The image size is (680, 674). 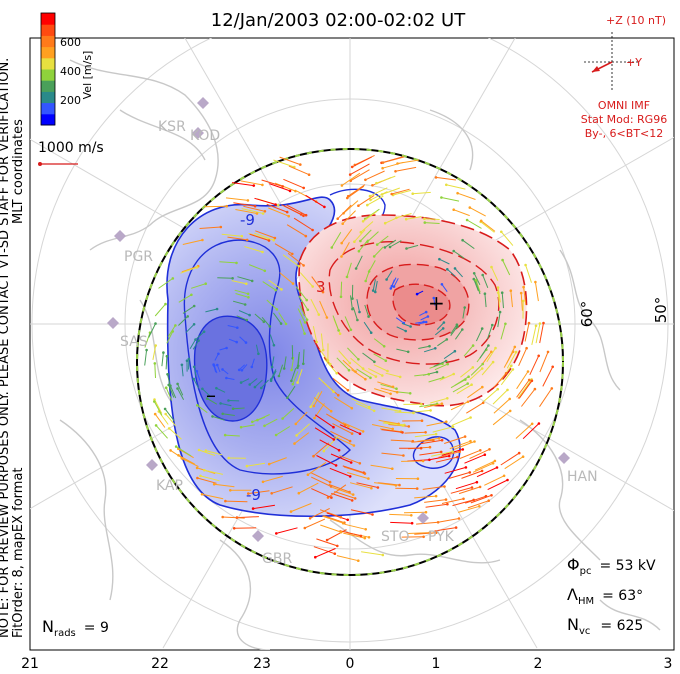 I want to click on mlt-tick-label: 21, so click(x=30, y=664).